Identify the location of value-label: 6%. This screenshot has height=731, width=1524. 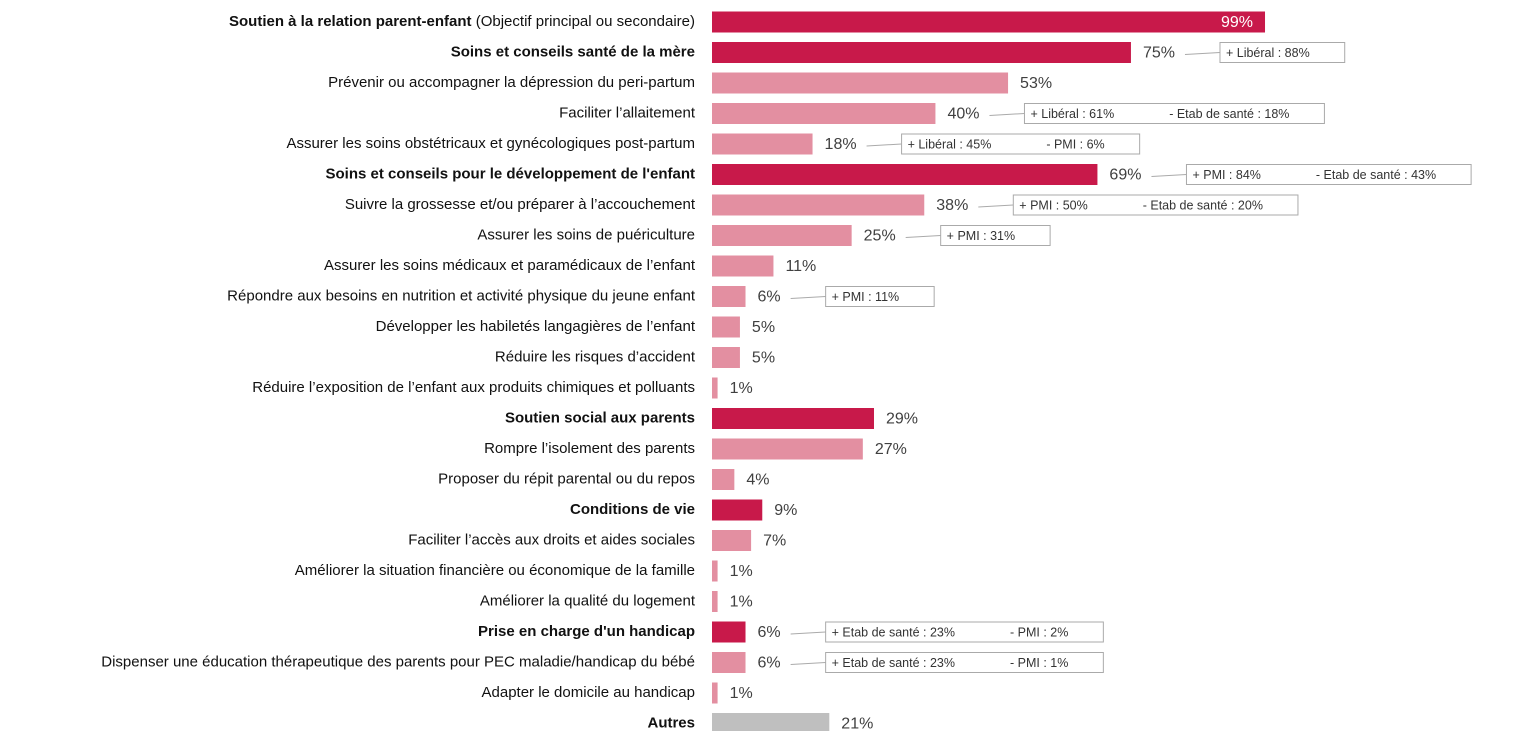
(769, 632).